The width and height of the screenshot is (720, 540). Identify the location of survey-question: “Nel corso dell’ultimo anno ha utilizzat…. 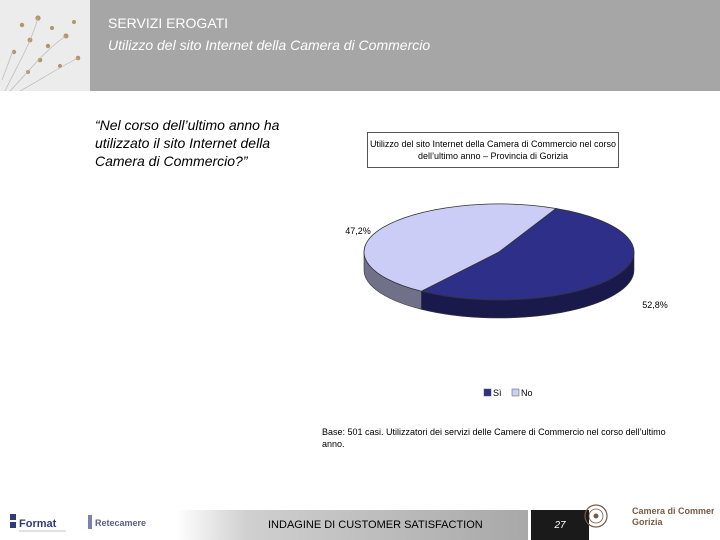
(187, 143).